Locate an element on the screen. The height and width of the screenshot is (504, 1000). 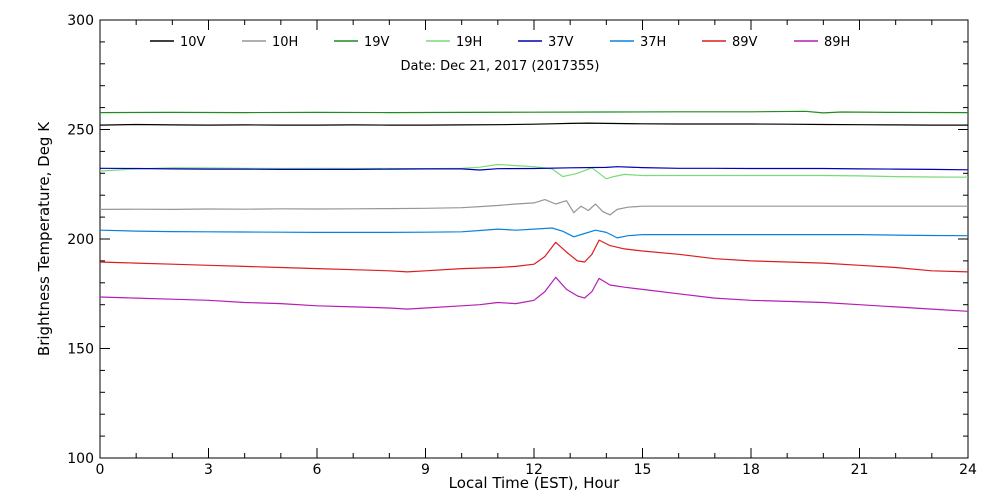
series-line-37h is located at coordinates (534, 233).